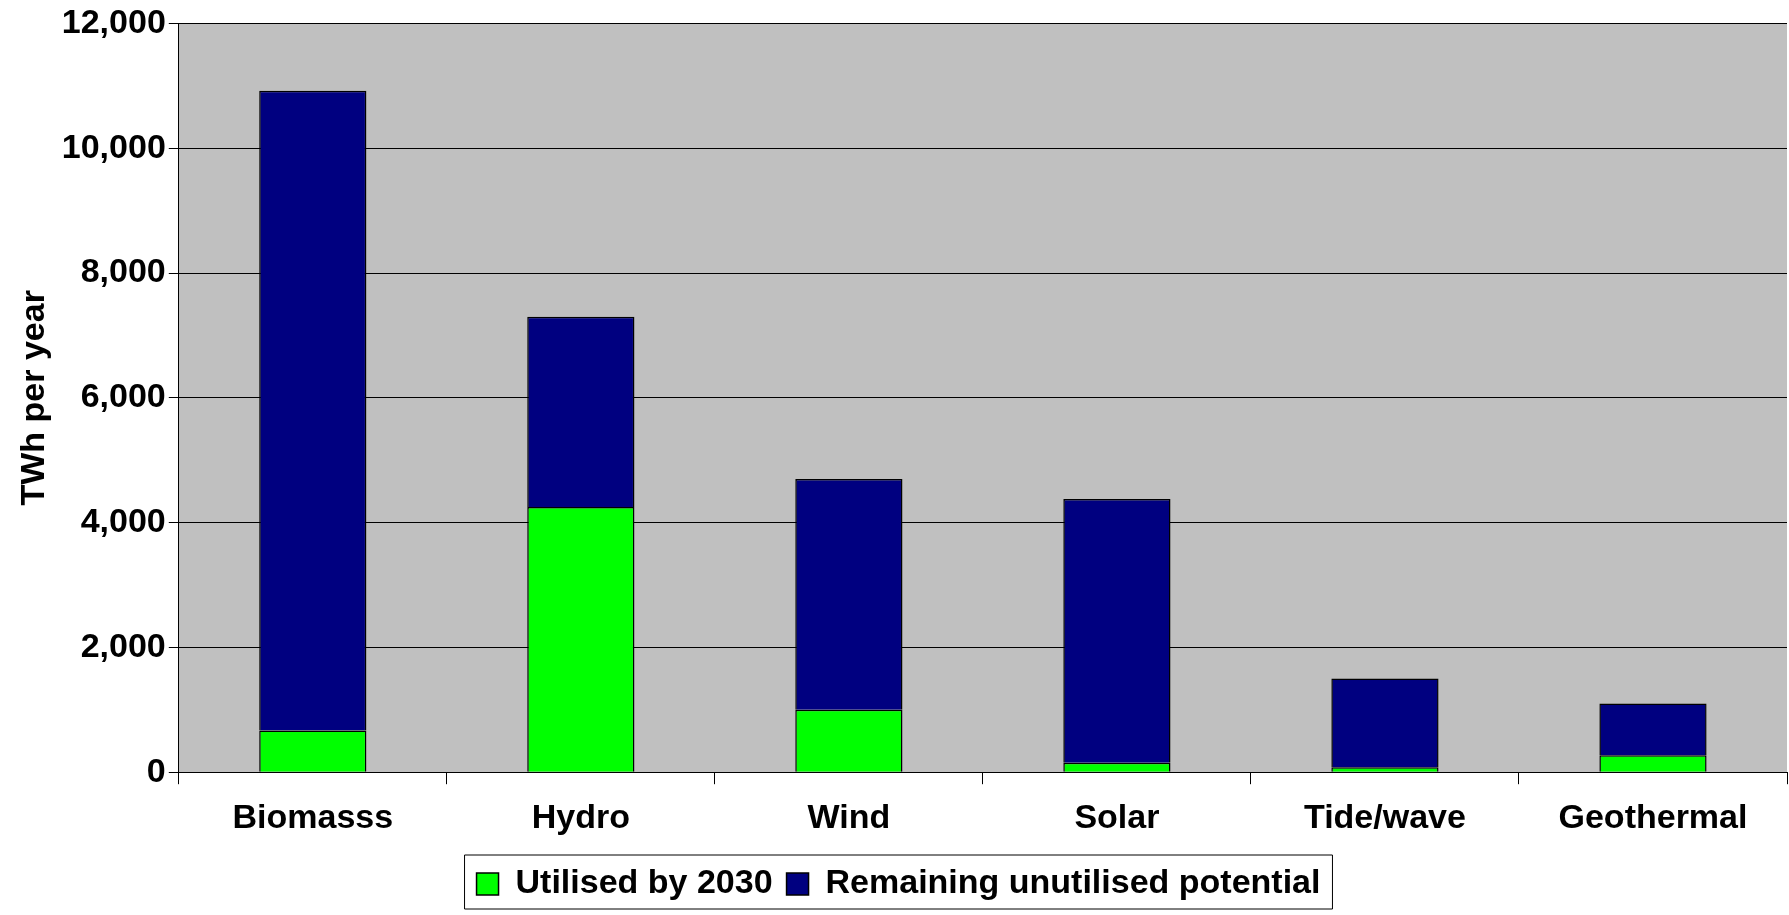 This screenshot has height=915, width=1789. I want to click on y-tick-label: 4,000, so click(123, 519).